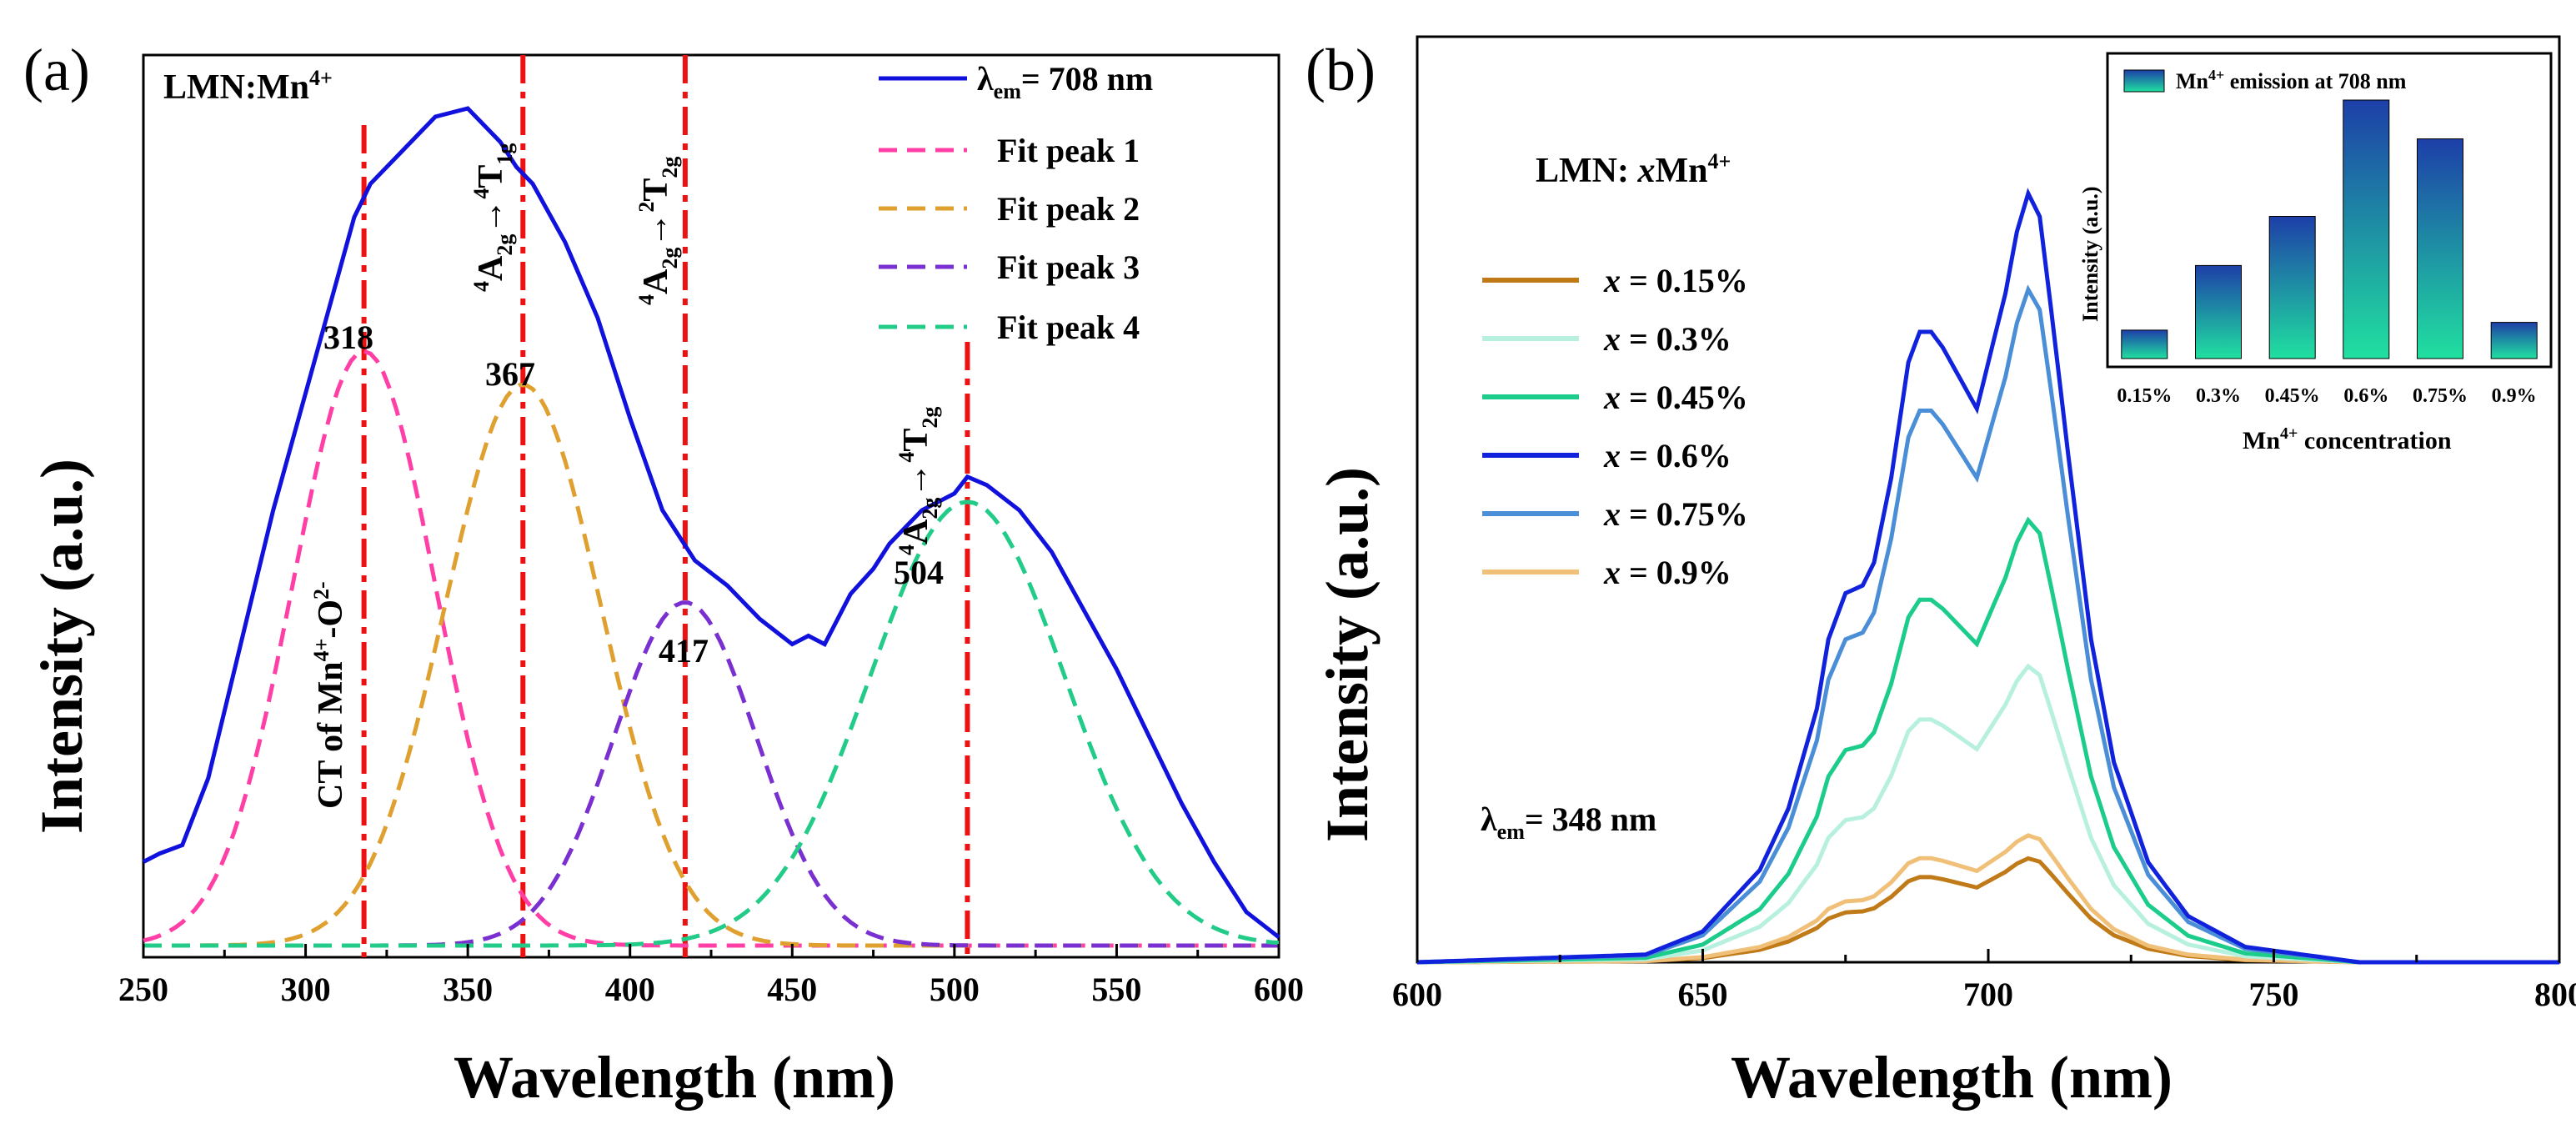 The image size is (2576, 1124). Describe the element at coordinates (2144, 81) in the screenshot. I see `inset-legend-swatch` at that location.